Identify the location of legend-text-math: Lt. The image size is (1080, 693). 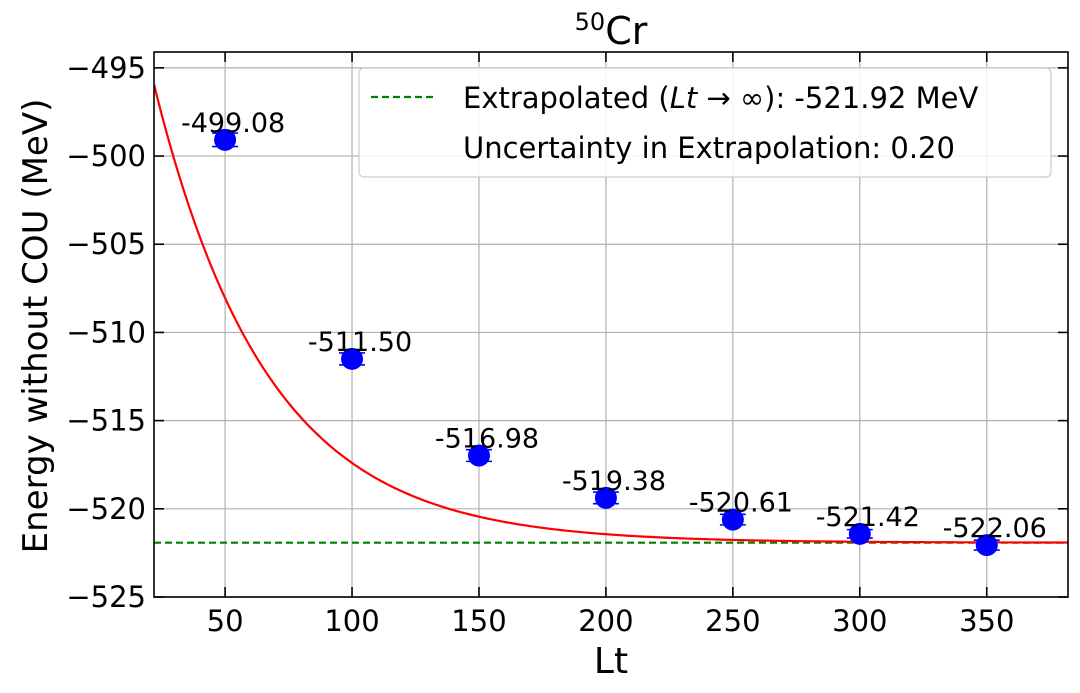
(684, 98).